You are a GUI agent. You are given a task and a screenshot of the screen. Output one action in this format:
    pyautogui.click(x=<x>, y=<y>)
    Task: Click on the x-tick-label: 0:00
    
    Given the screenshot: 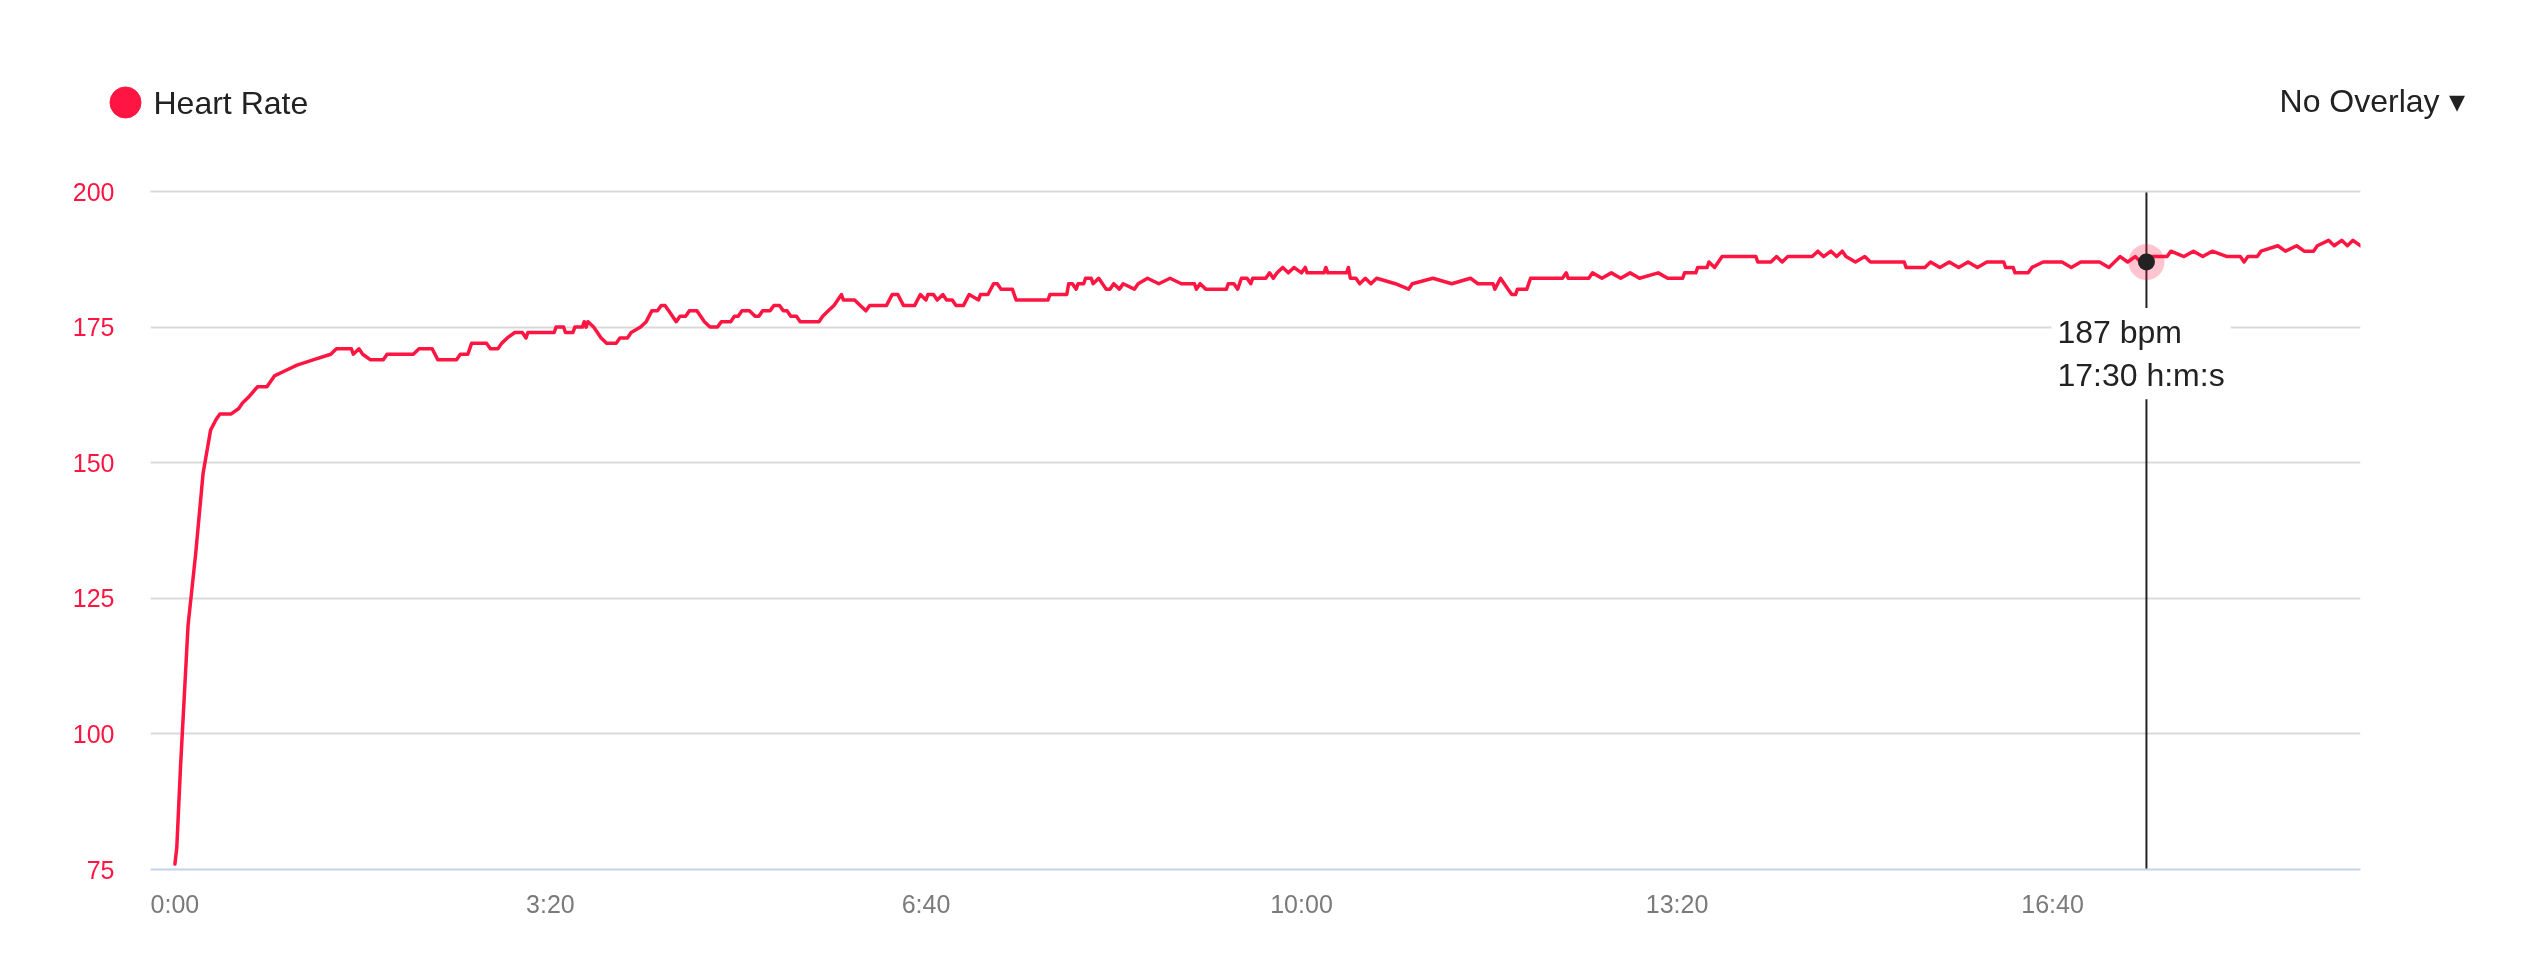 What is the action you would take?
    pyautogui.click(x=175, y=903)
    